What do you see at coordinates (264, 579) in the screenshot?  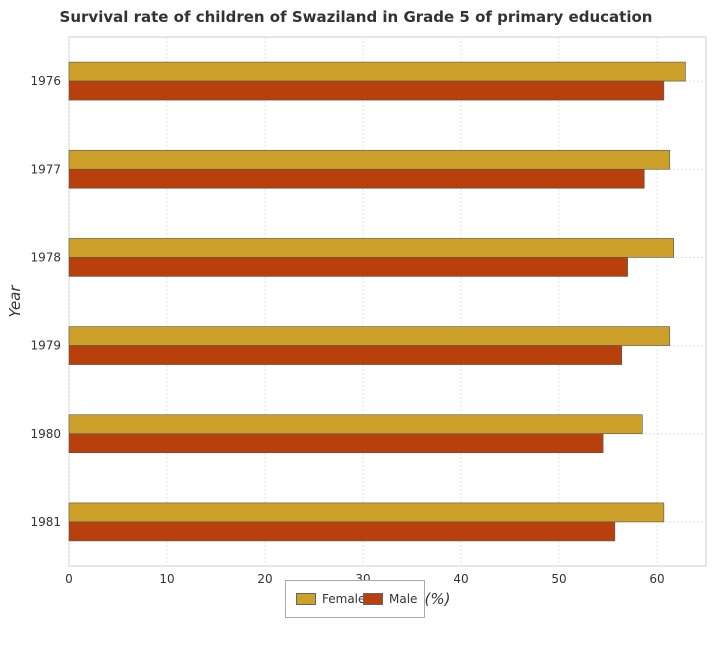 I see `x-tick-label: 20` at bounding box center [264, 579].